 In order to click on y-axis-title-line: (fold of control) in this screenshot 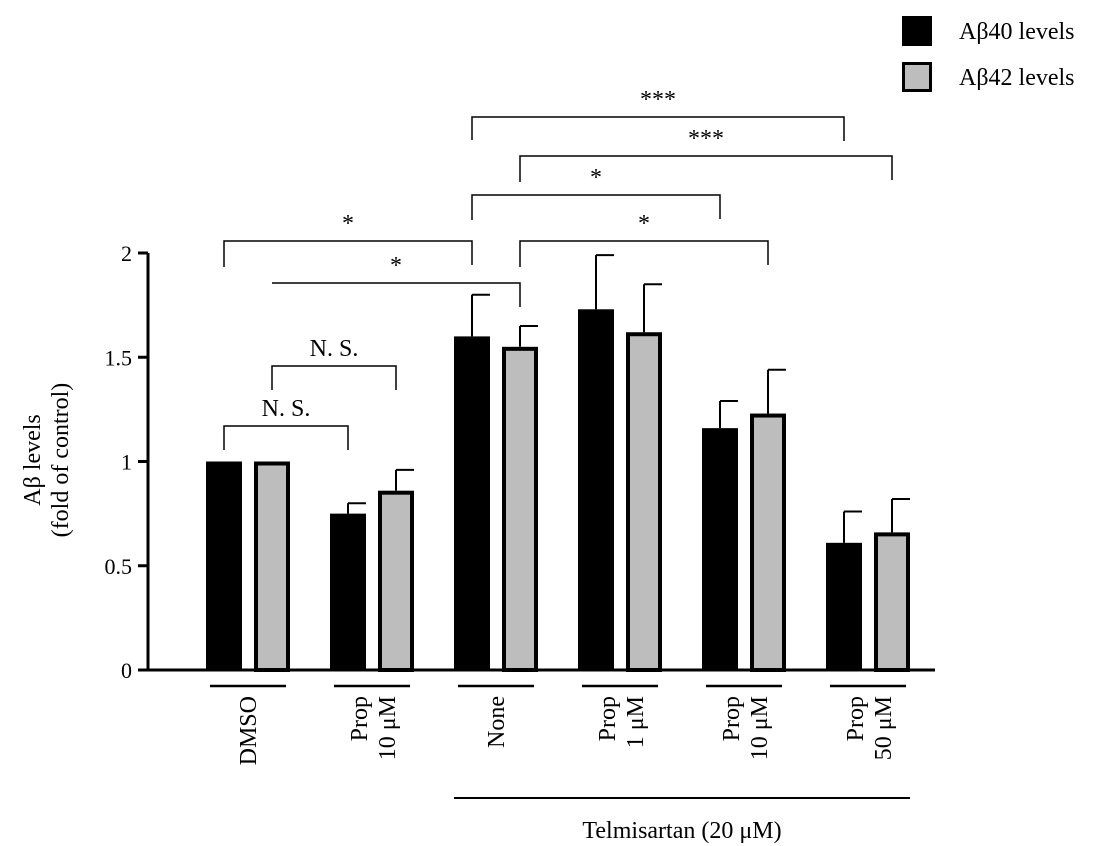, I will do `click(61, 460)`.